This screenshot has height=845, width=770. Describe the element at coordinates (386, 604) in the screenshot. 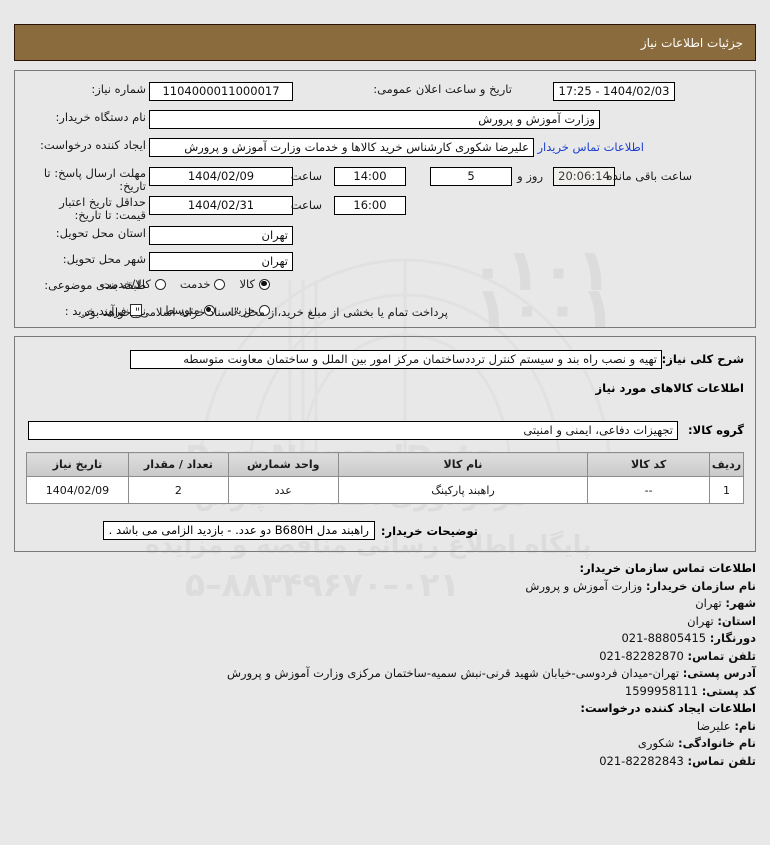

I see `contact-city-row: شهر: تهران` at that location.